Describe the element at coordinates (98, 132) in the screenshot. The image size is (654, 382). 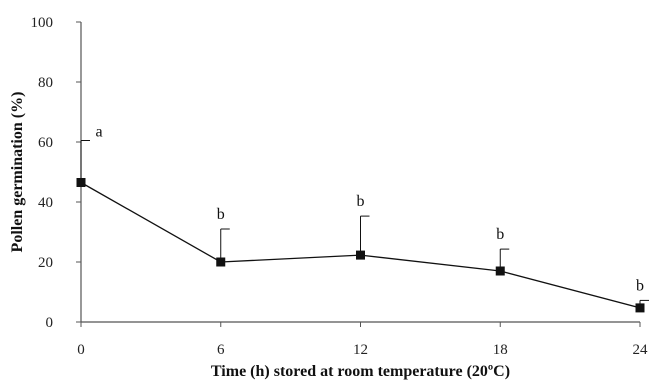
I see `significance-label: a` at that location.